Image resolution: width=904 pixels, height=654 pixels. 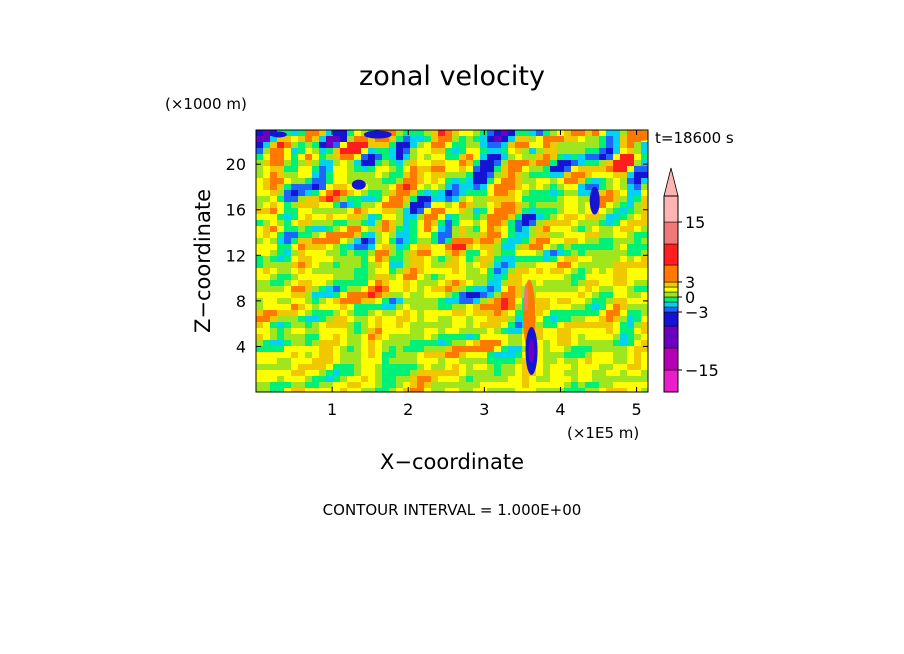 I want to click on colorbar-tick-label: 15, so click(x=695, y=222).